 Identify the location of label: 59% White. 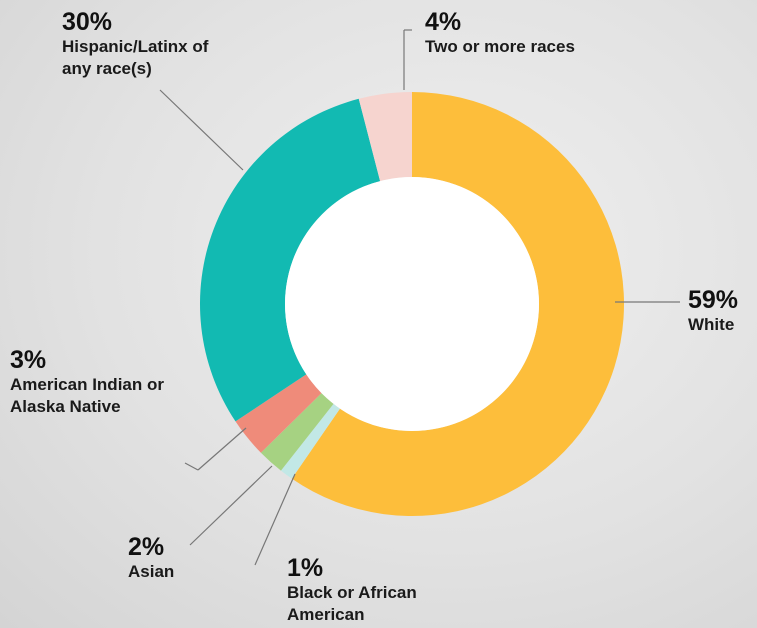
(713, 311).